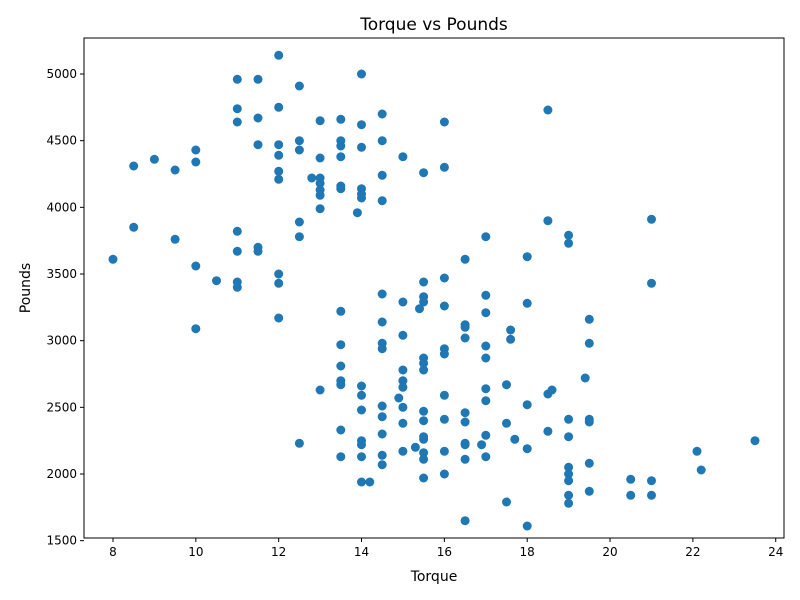  What do you see at coordinates (61, 274) in the screenshot?
I see `y-tick-label-4: 3500` at bounding box center [61, 274].